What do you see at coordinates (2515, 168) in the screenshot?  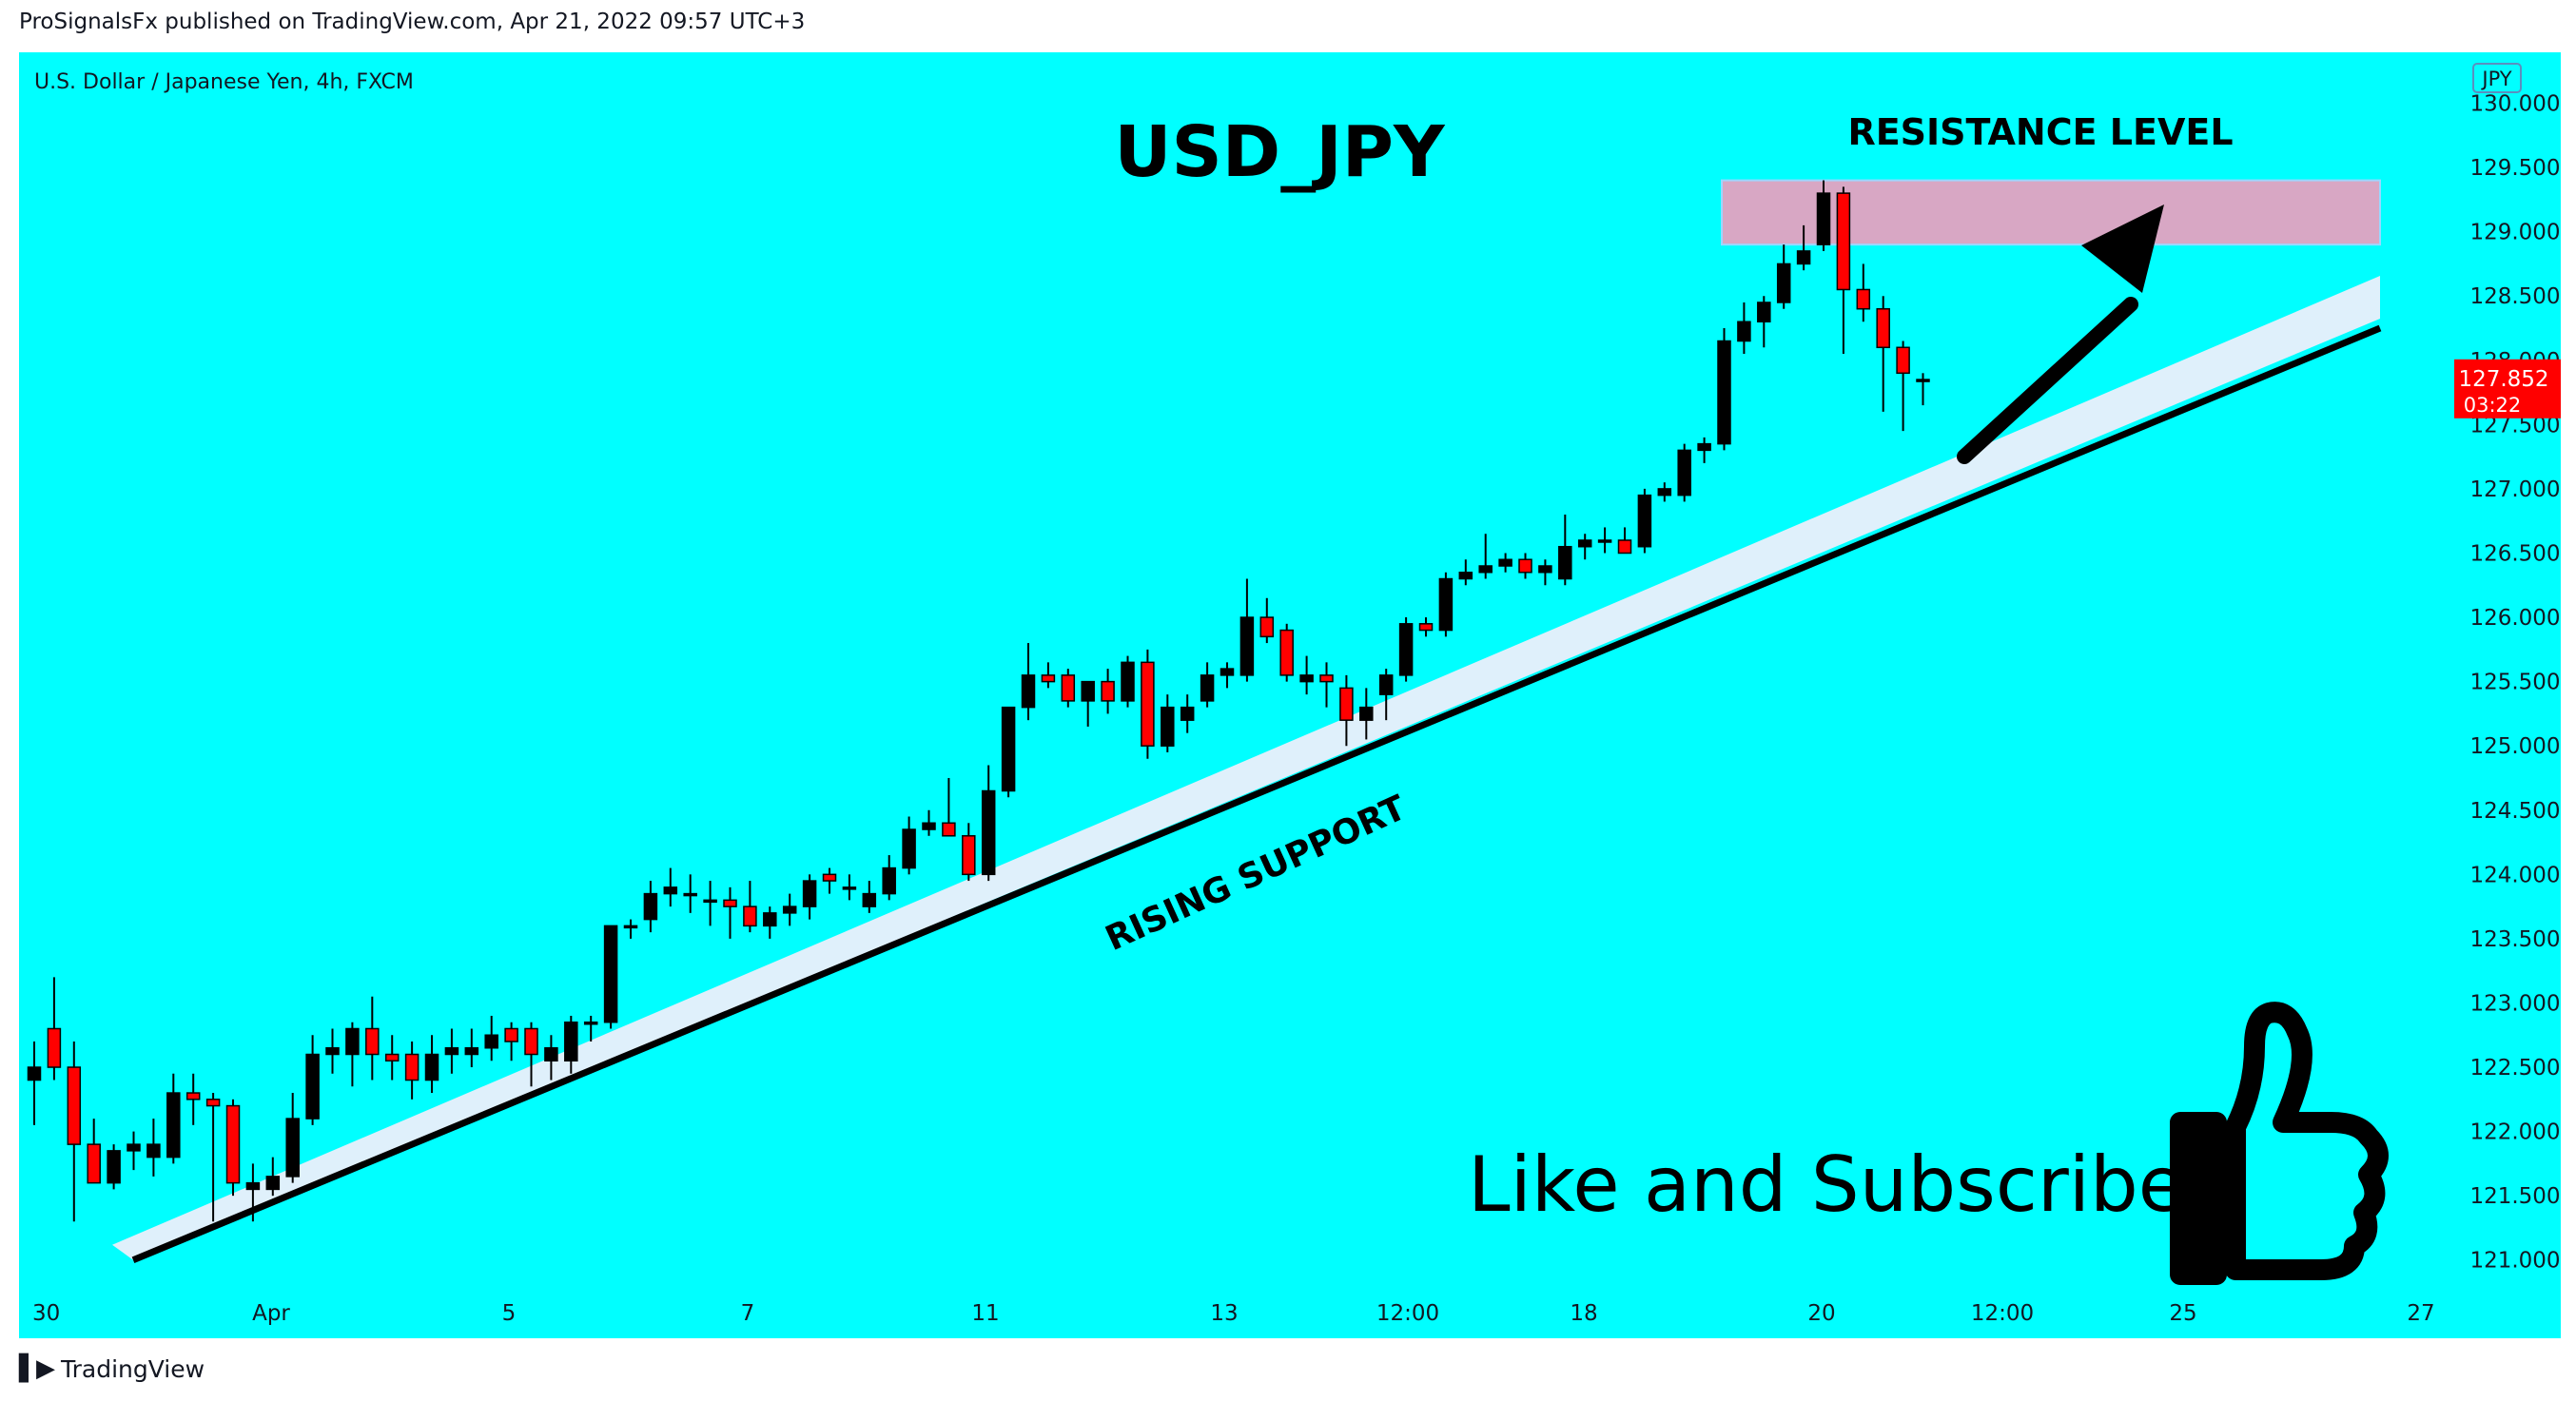 I see `price-tick: 129.500` at bounding box center [2515, 168].